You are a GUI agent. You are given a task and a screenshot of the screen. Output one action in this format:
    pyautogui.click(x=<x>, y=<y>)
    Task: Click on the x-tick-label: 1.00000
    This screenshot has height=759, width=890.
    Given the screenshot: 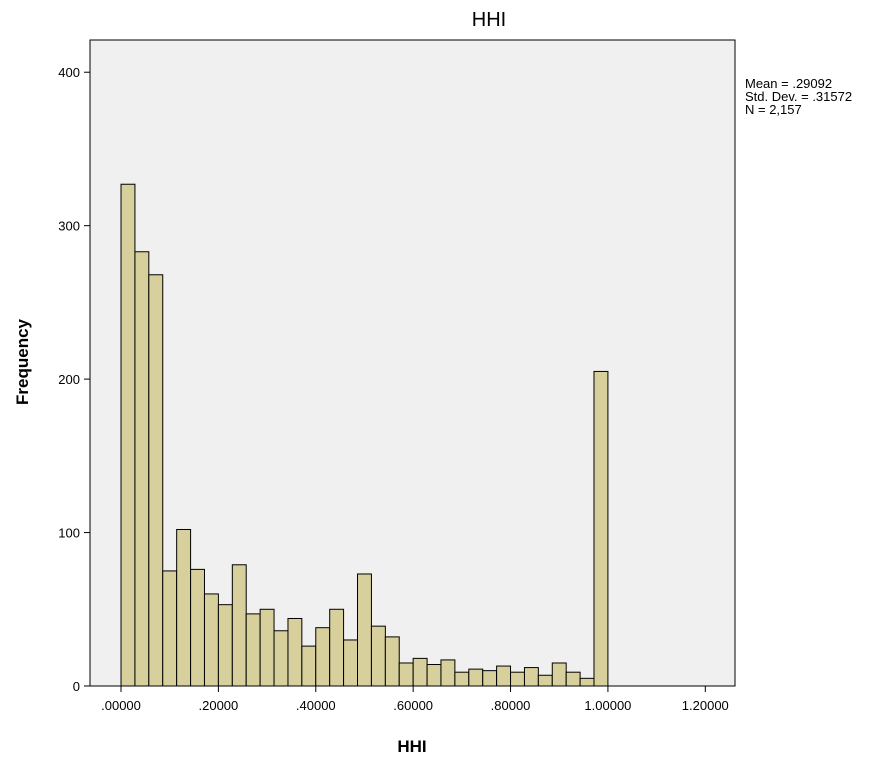 What is the action you would take?
    pyautogui.click(x=607, y=705)
    